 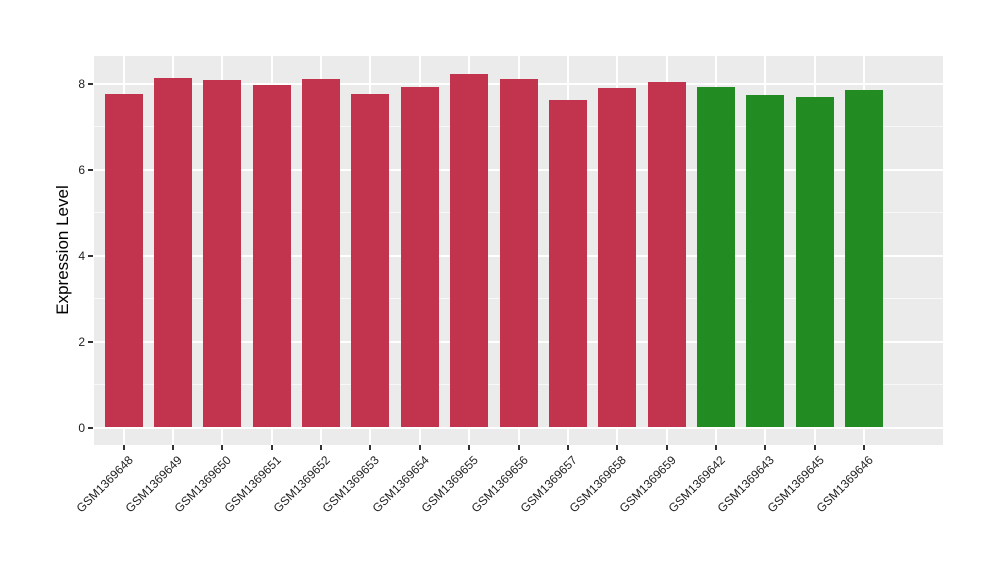 I want to click on bar-GSM1369659, so click(x=666, y=255).